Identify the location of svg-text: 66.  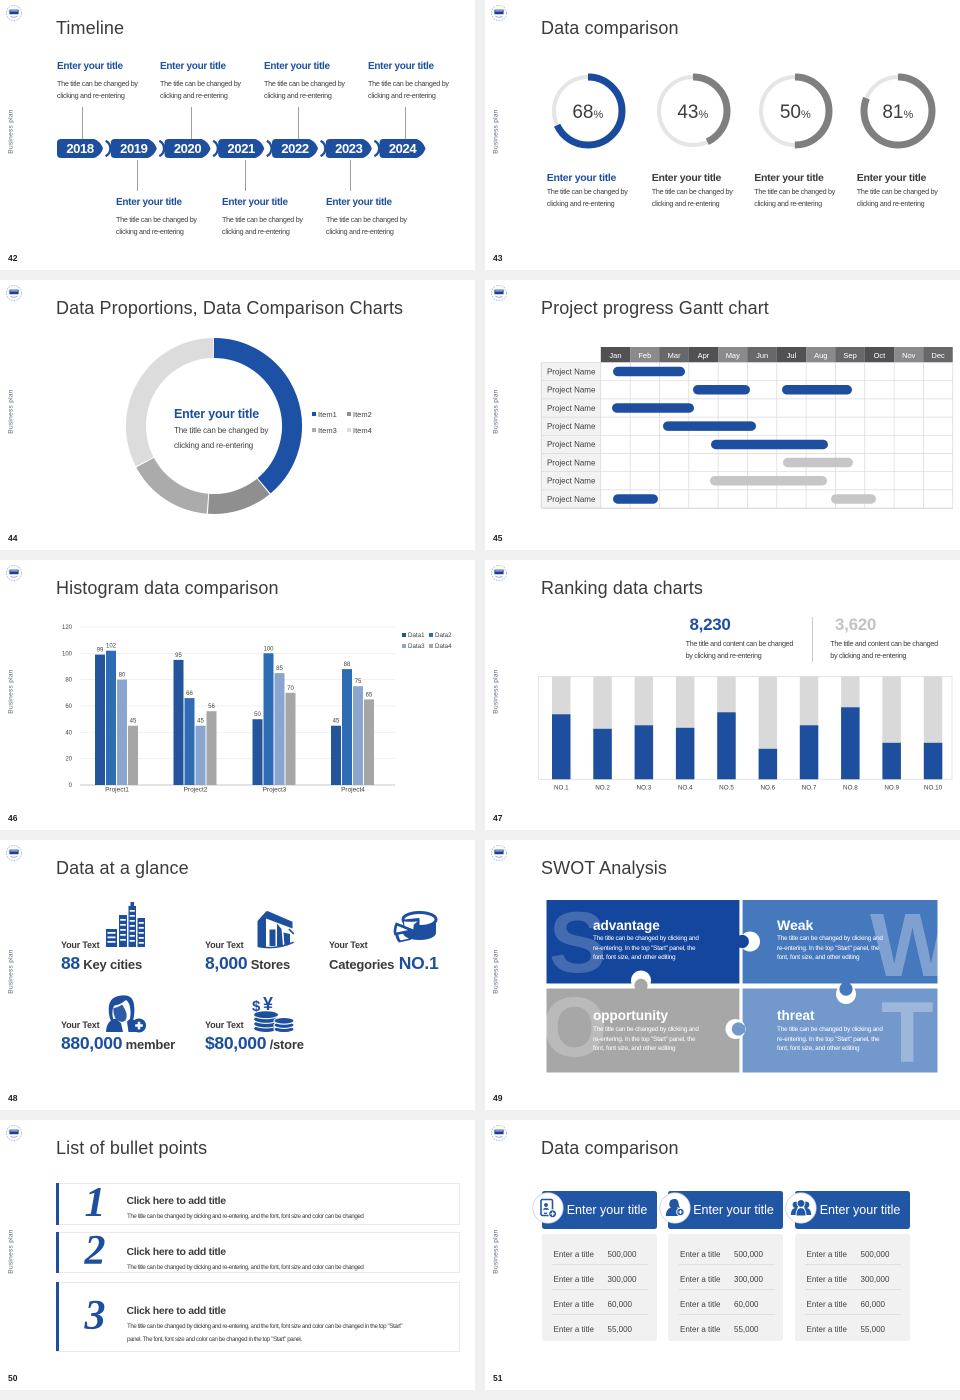
(189, 694).